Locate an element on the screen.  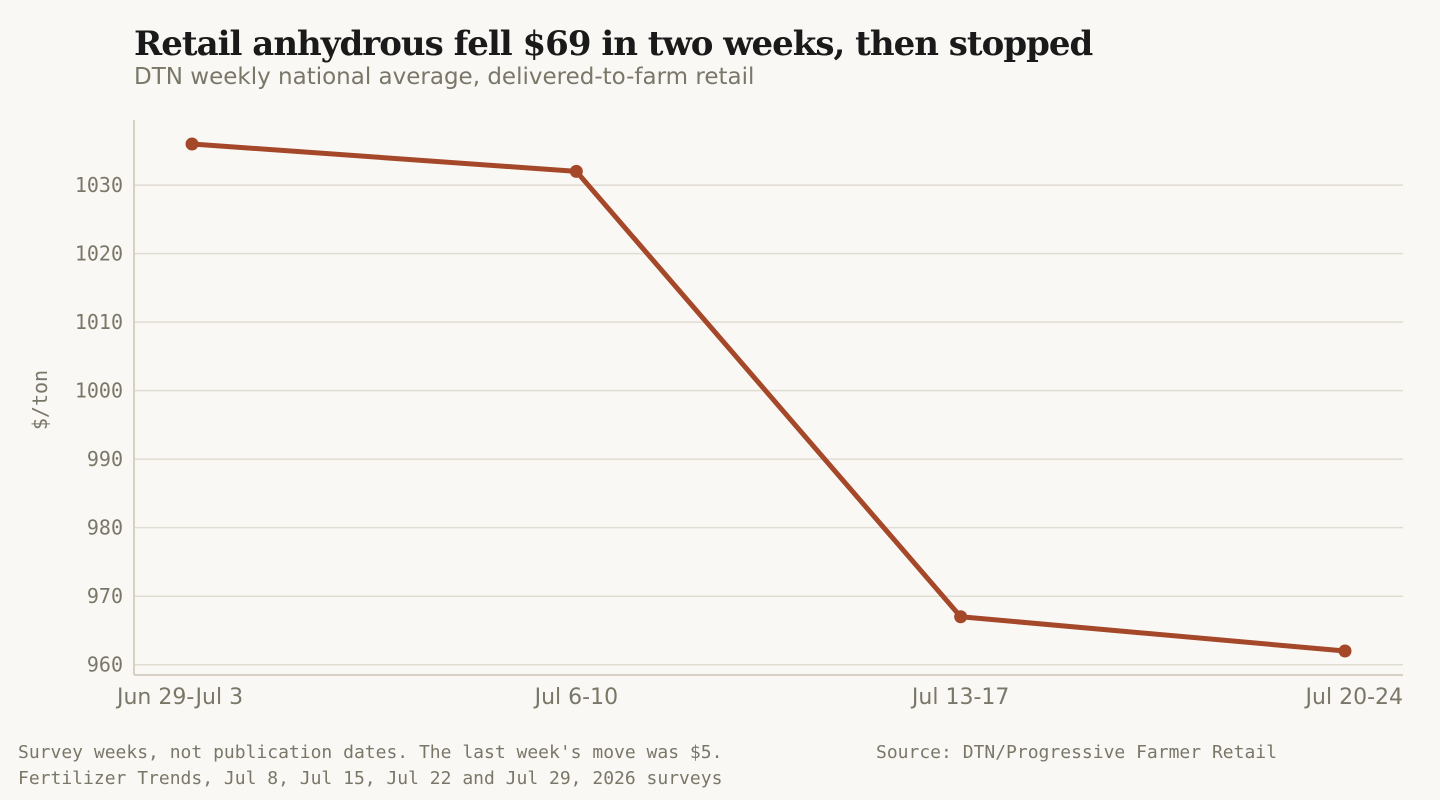
source-note: Source: DTN/Progressive Farmer Retail is located at coordinates (1076, 752).